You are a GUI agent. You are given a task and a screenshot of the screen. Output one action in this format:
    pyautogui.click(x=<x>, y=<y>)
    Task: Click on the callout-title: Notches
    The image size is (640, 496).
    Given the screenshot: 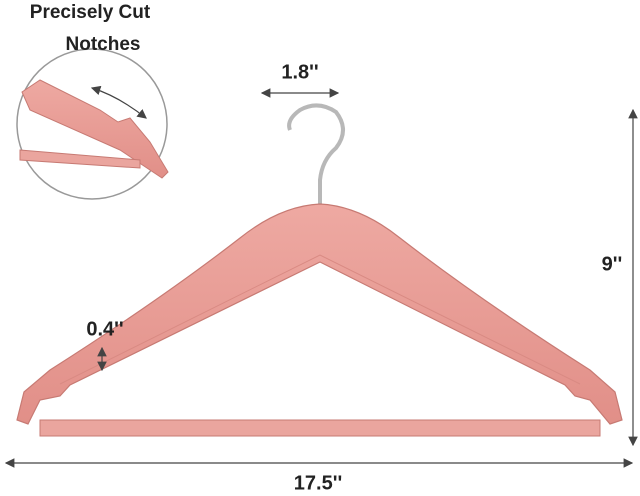 What is the action you would take?
    pyautogui.click(x=103, y=44)
    